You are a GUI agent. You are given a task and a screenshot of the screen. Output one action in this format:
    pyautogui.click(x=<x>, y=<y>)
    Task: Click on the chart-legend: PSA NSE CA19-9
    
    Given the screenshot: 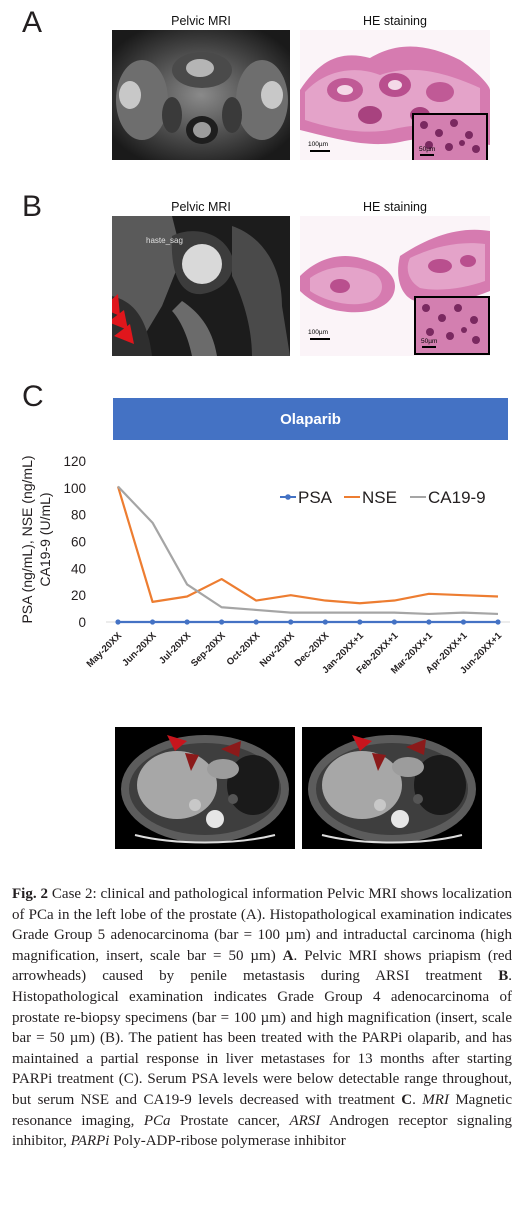 What is the action you would take?
    pyautogui.click(x=383, y=497)
    